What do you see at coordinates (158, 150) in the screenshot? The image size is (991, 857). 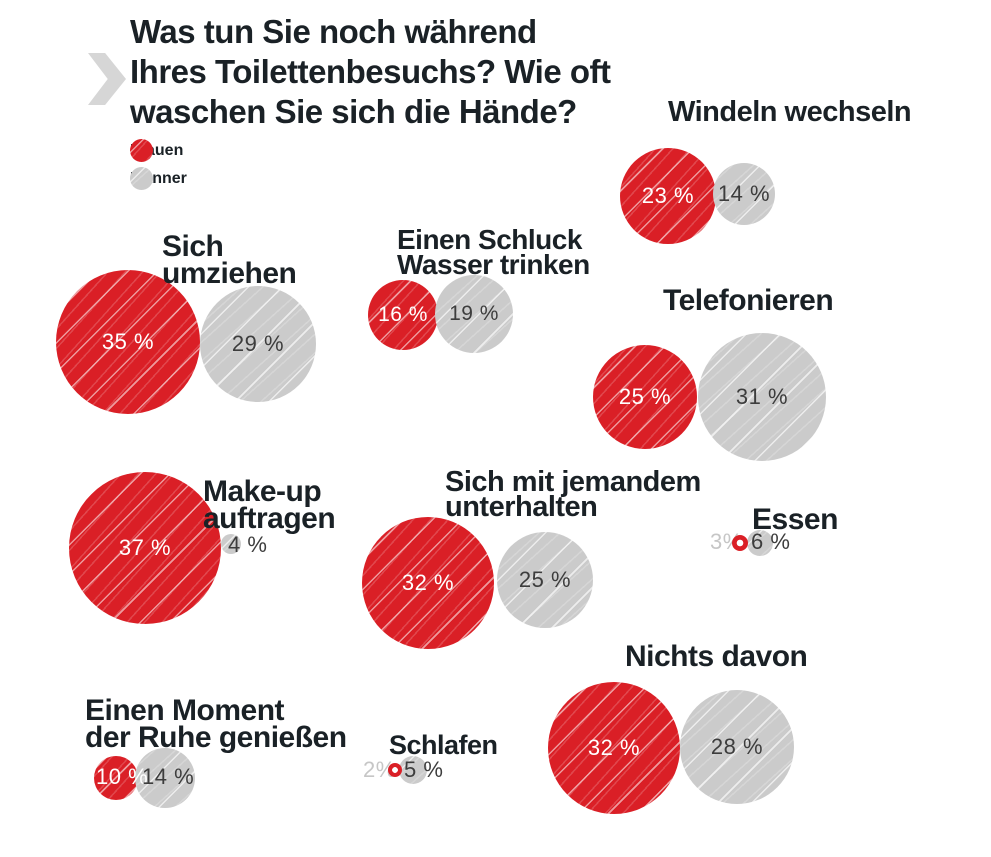 I see `legend-item-frauen: Frauen` at bounding box center [158, 150].